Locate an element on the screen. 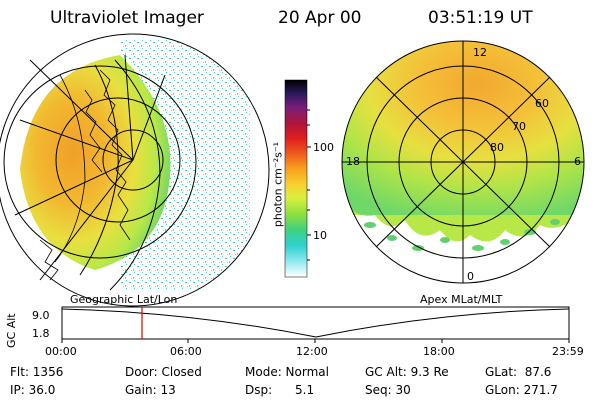 This screenshot has width=600, height=400. info-seq: Seq: 30 is located at coordinates (388, 390).